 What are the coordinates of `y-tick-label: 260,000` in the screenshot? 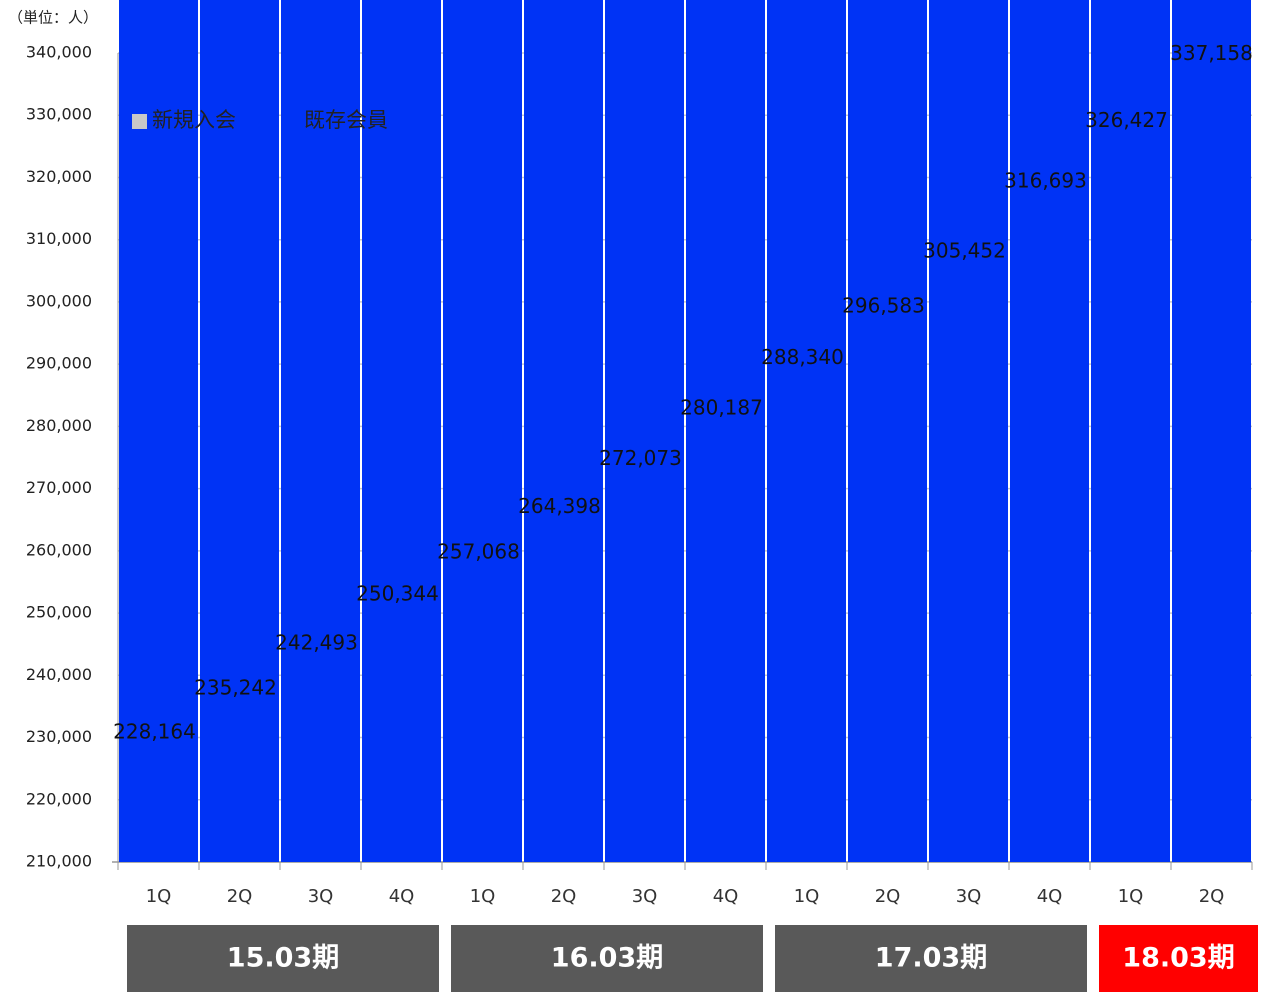 It's located at (59, 549).